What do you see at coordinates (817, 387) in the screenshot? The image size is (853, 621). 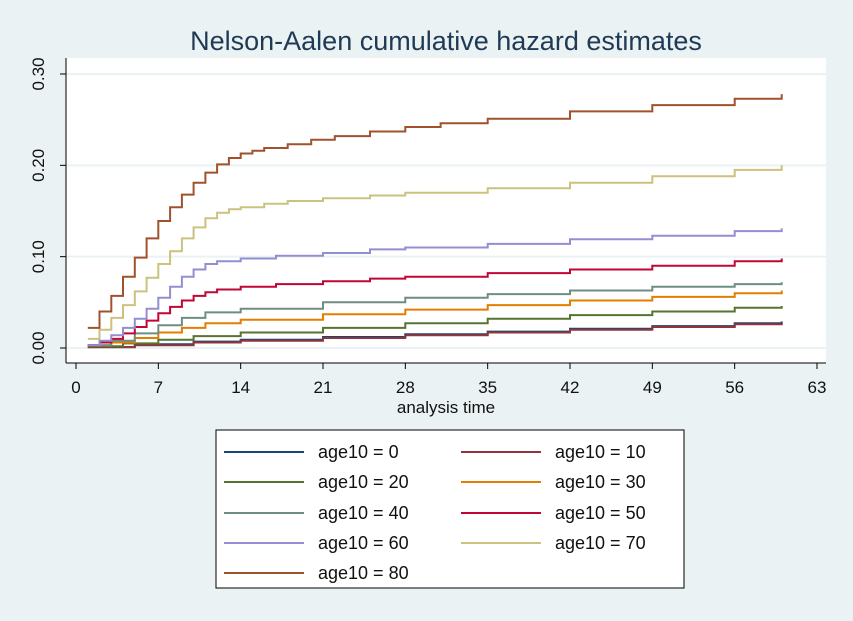 I see `x-tick-label: 63` at bounding box center [817, 387].